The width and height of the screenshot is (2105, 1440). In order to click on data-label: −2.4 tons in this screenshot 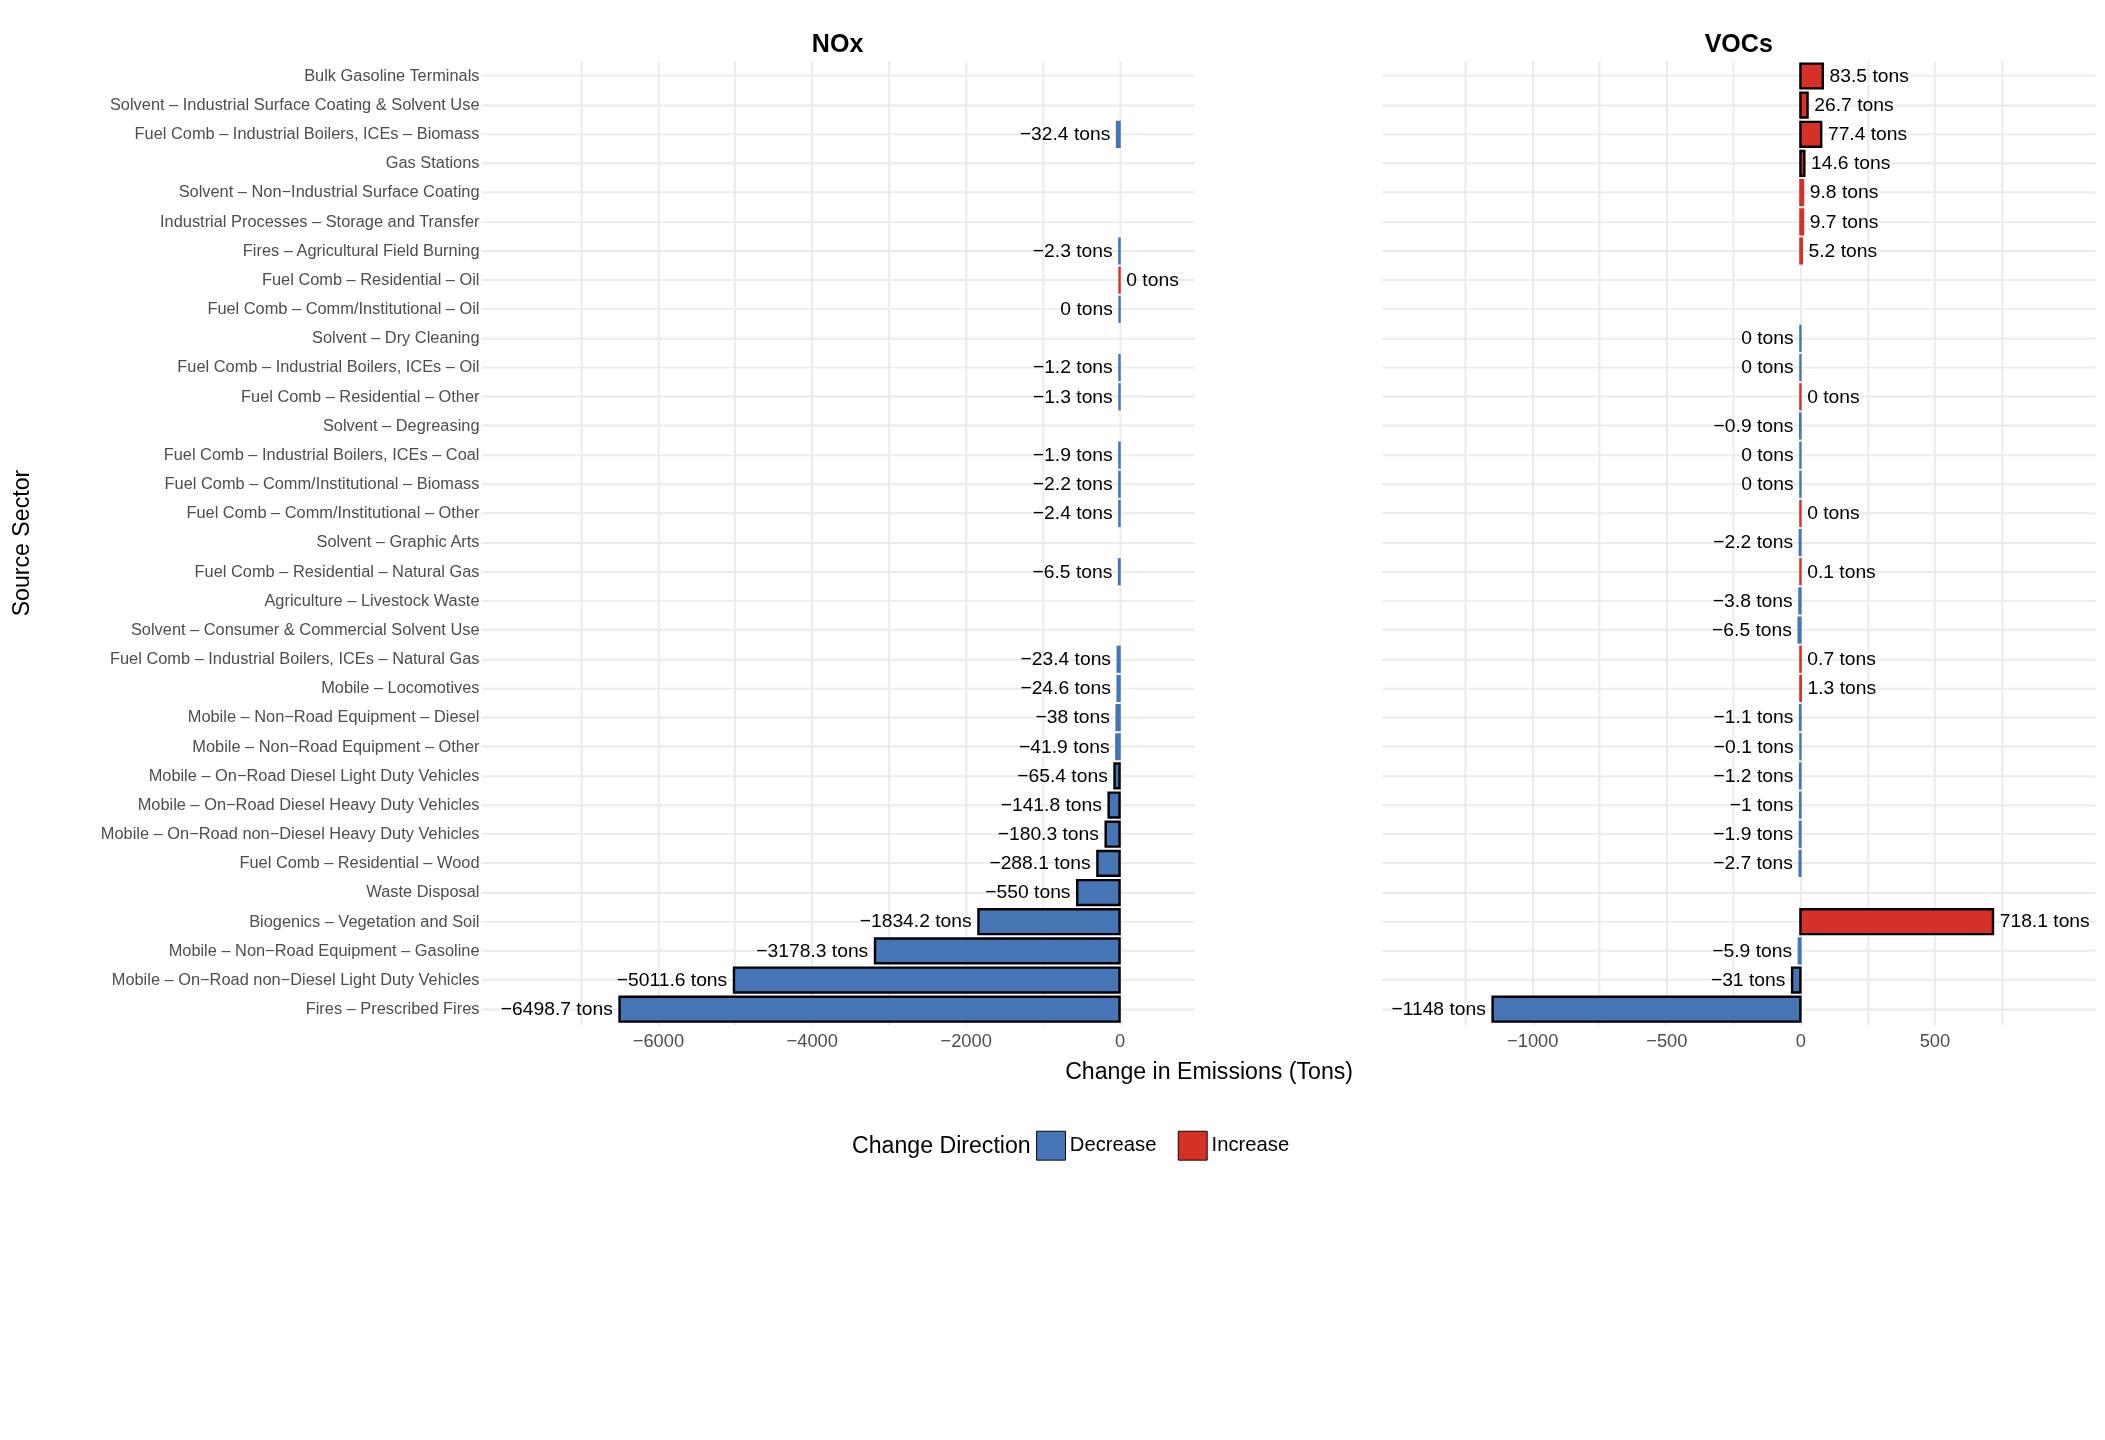, I will do `click(1072, 513)`.